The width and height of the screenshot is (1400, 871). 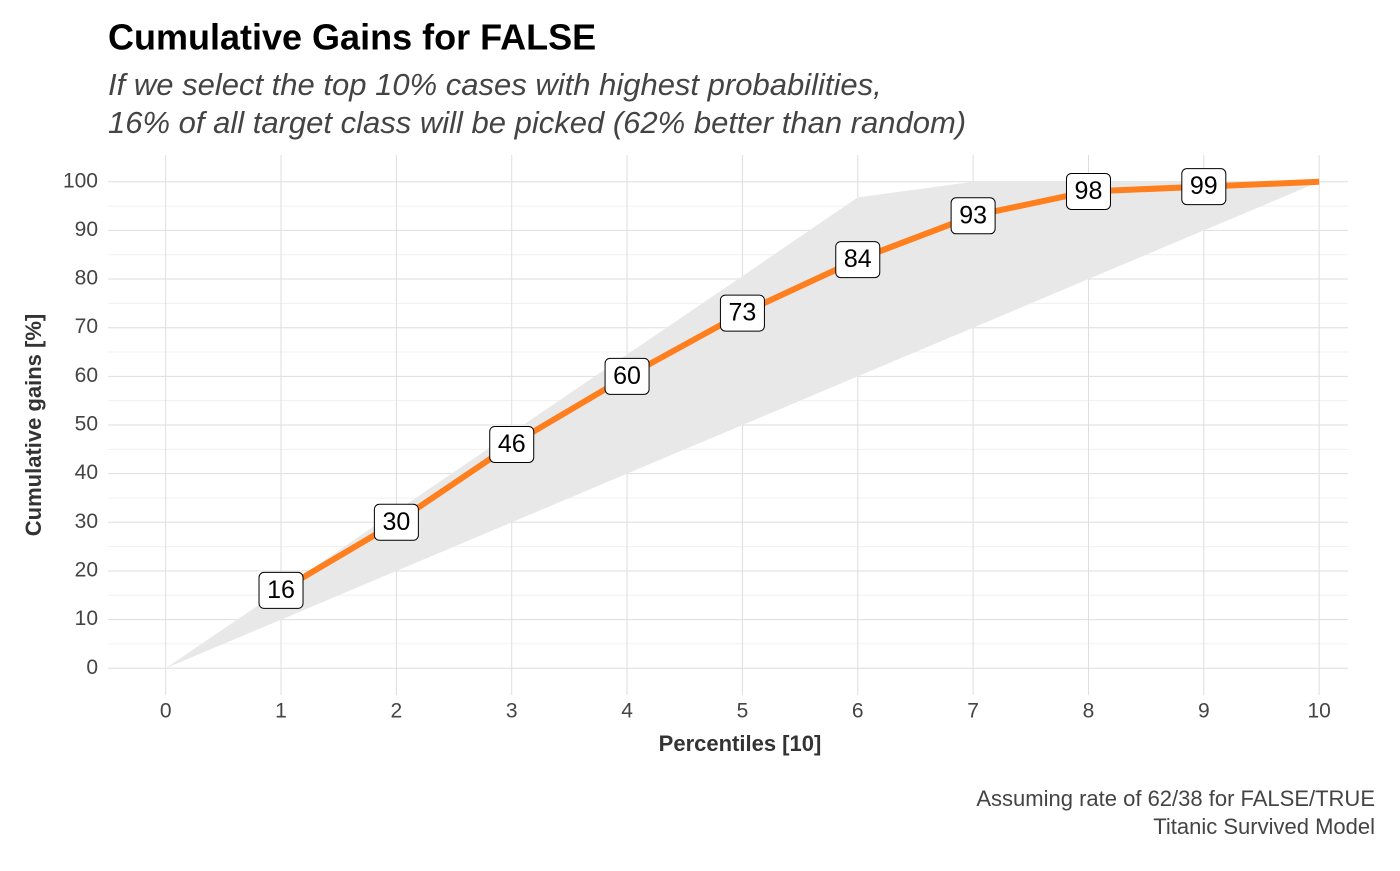 What do you see at coordinates (512, 711) in the screenshot?
I see `x-tick-label: 3` at bounding box center [512, 711].